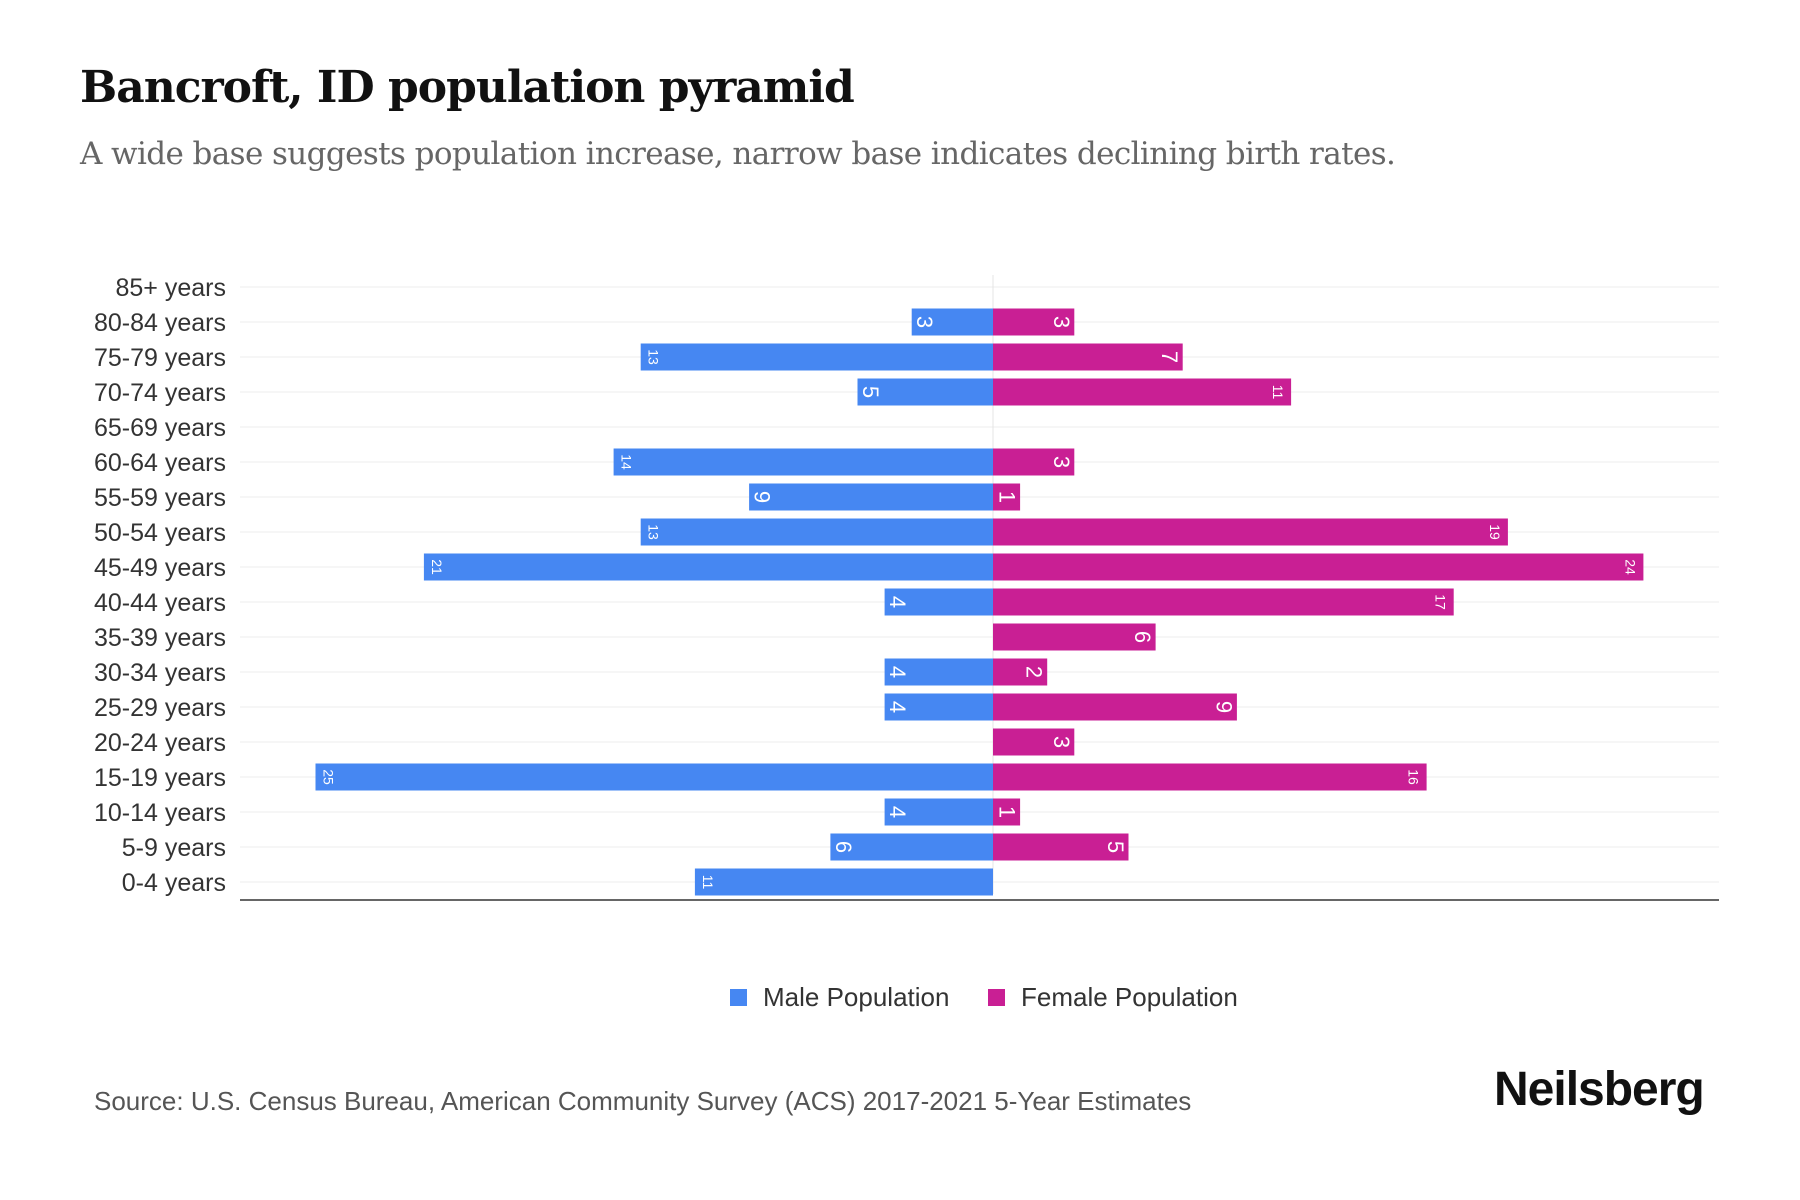 The width and height of the screenshot is (1800, 1200). What do you see at coordinates (160, 428) in the screenshot?
I see `y-tick-label: 65-69 years` at bounding box center [160, 428].